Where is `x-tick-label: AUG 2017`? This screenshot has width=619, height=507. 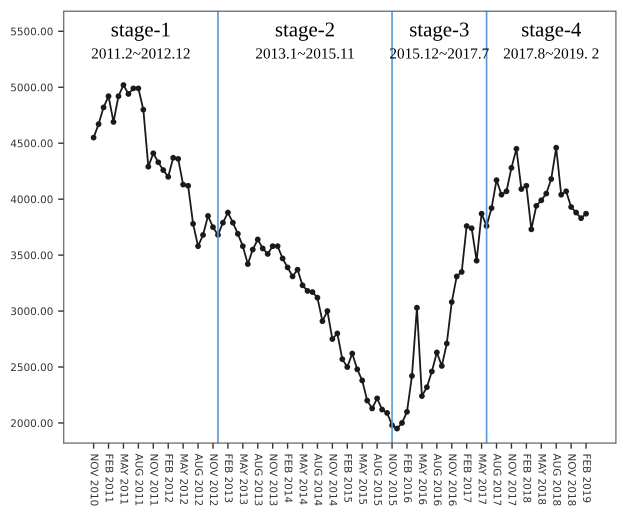 x-tick-label: AUG 2017 is located at coordinates (498, 480).